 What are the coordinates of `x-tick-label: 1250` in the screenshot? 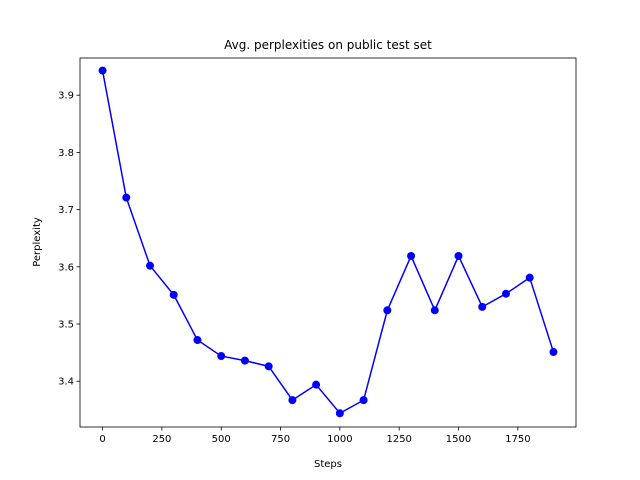 It's located at (398, 439).